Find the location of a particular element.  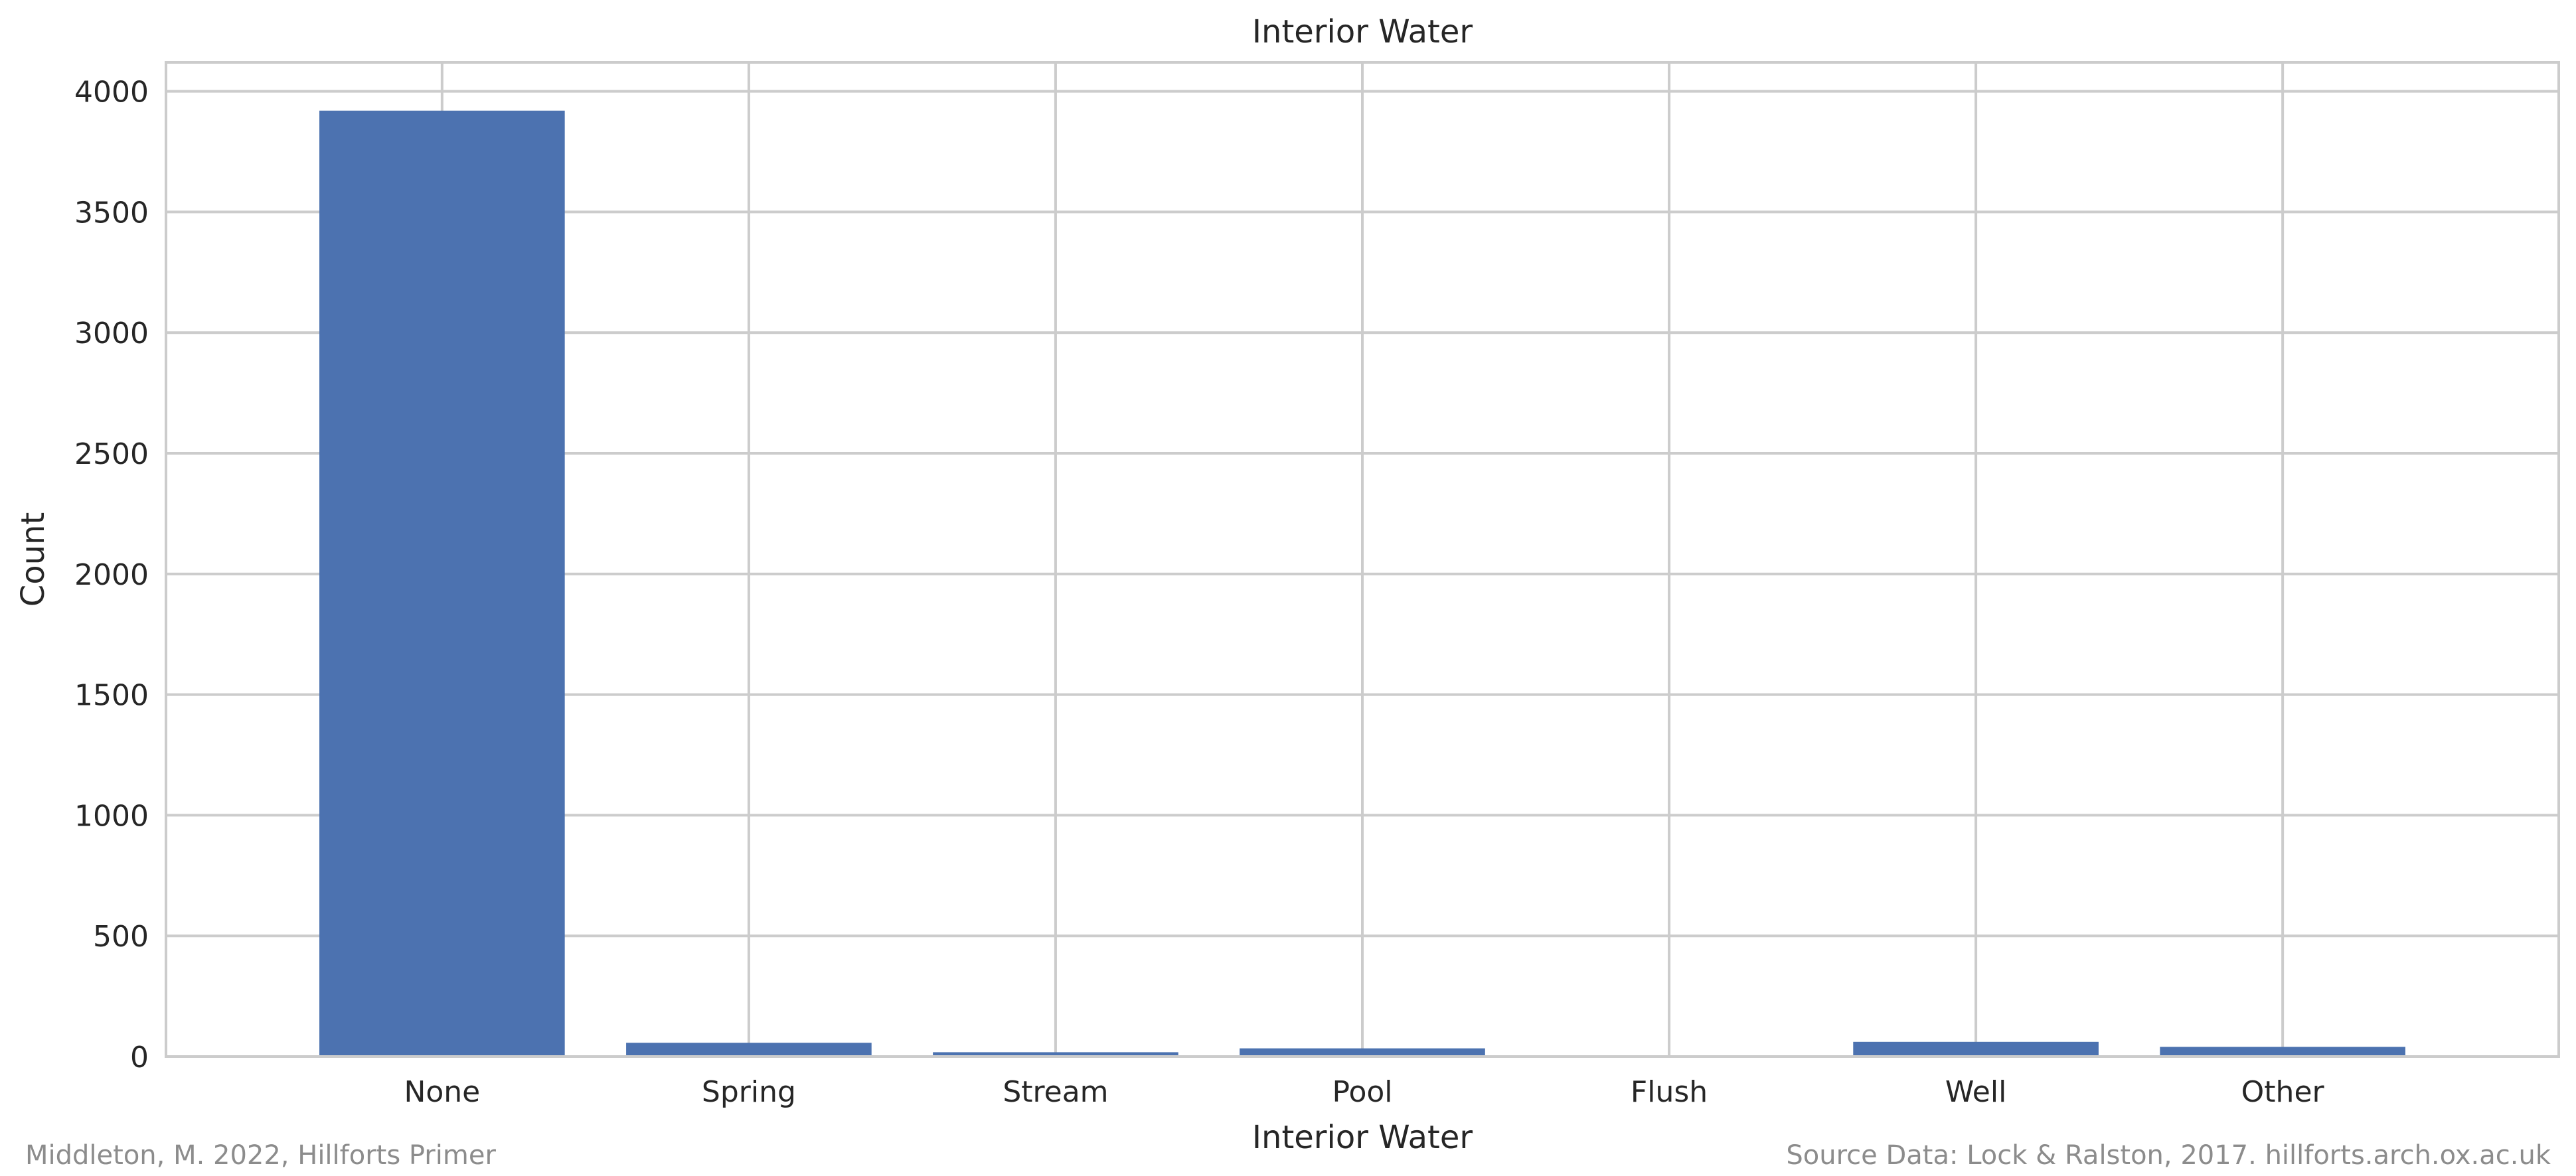

x-tick-label: Pool is located at coordinates (1362, 1092).